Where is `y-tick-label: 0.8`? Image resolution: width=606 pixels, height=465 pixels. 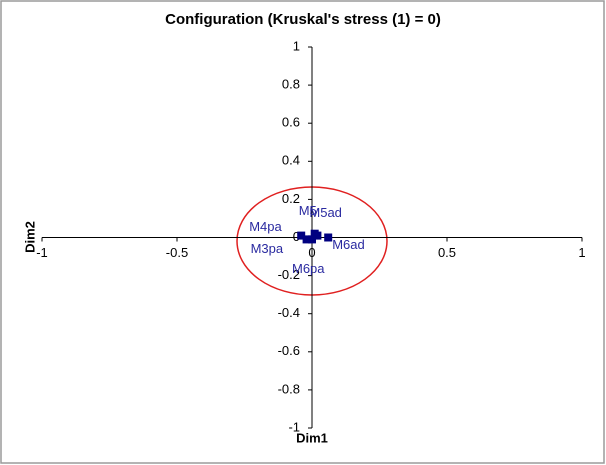
y-tick-label: 0.8 is located at coordinates (291, 84).